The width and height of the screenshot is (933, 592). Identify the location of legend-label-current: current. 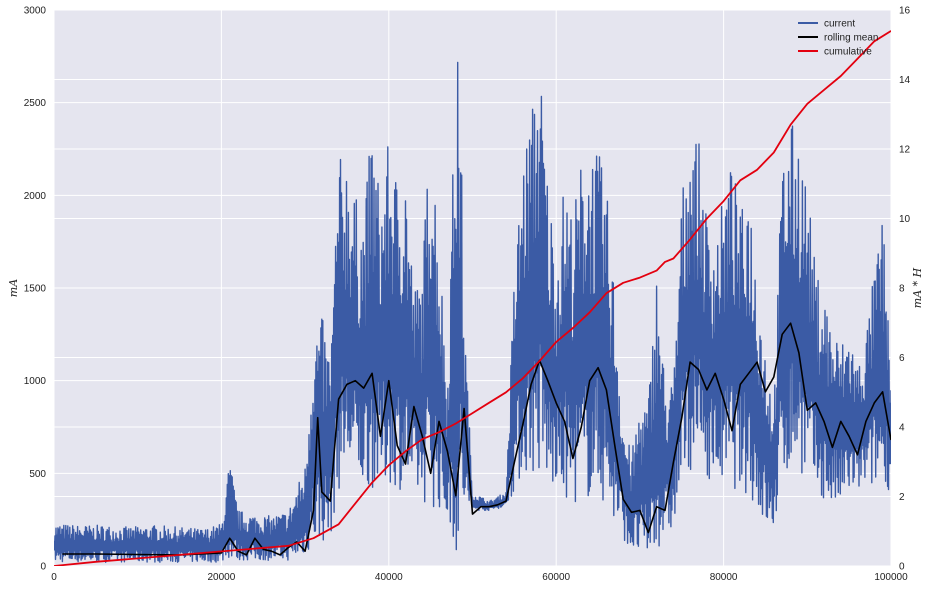
(839, 24).